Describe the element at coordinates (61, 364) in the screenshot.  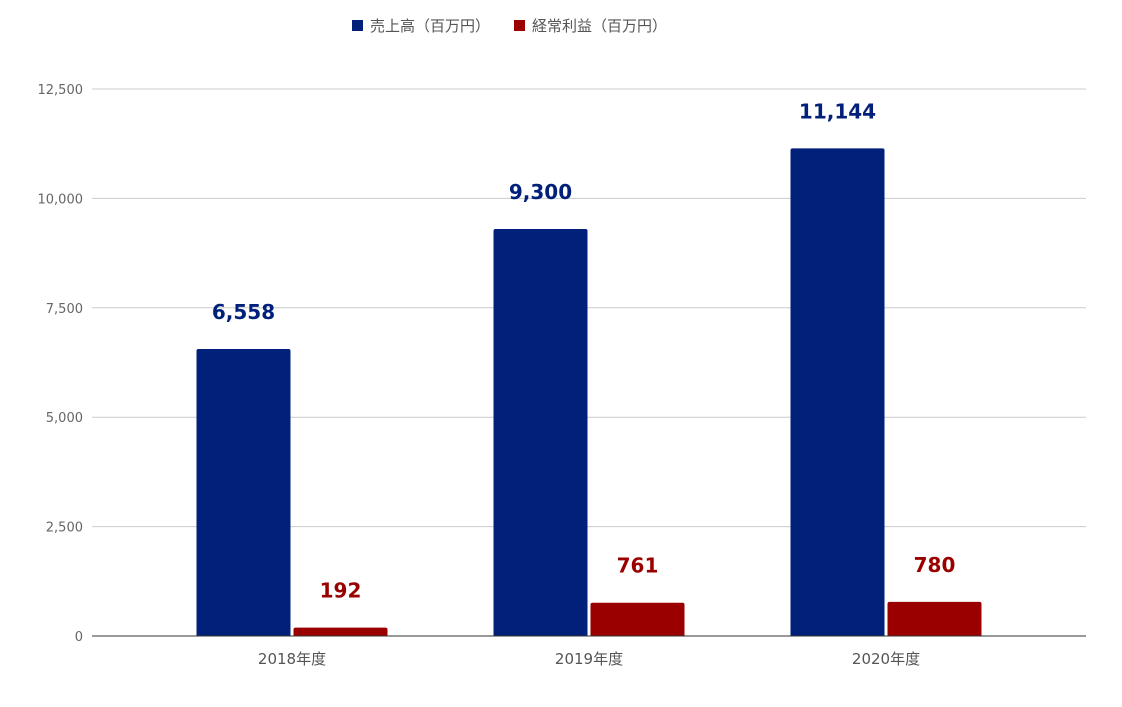
I see `y-axis: 0 2,500 5,000 7,500 10,000 12,500` at that location.